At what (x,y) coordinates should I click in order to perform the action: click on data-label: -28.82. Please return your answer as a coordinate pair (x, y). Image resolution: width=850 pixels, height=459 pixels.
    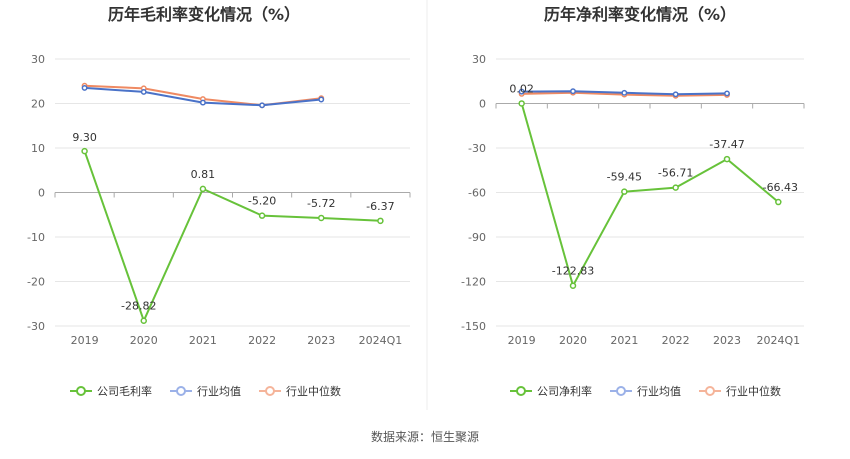
    Looking at the image, I should click on (138, 306).